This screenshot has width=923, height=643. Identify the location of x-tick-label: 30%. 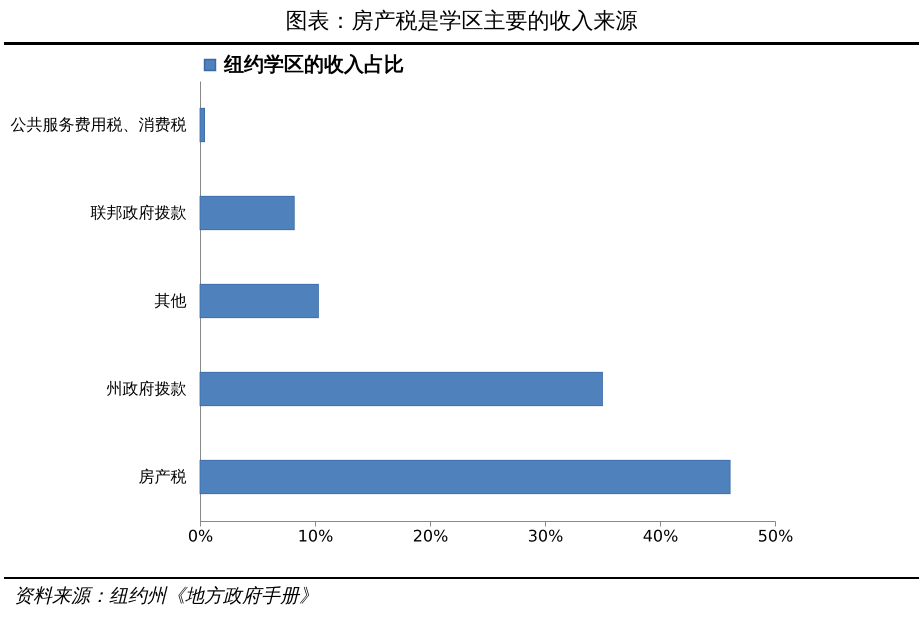
(546, 536).